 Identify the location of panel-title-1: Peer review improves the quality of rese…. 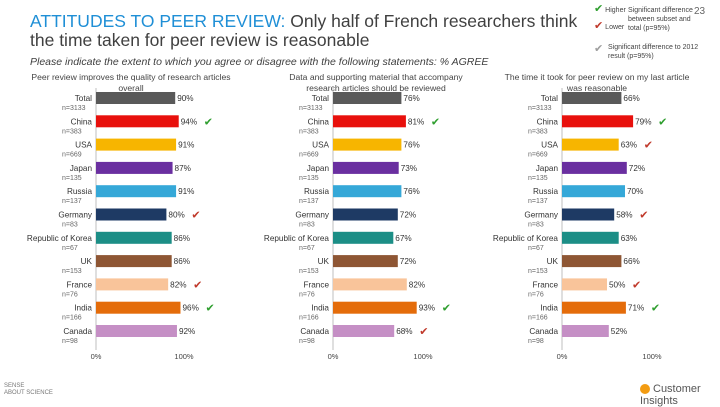
(131, 82).